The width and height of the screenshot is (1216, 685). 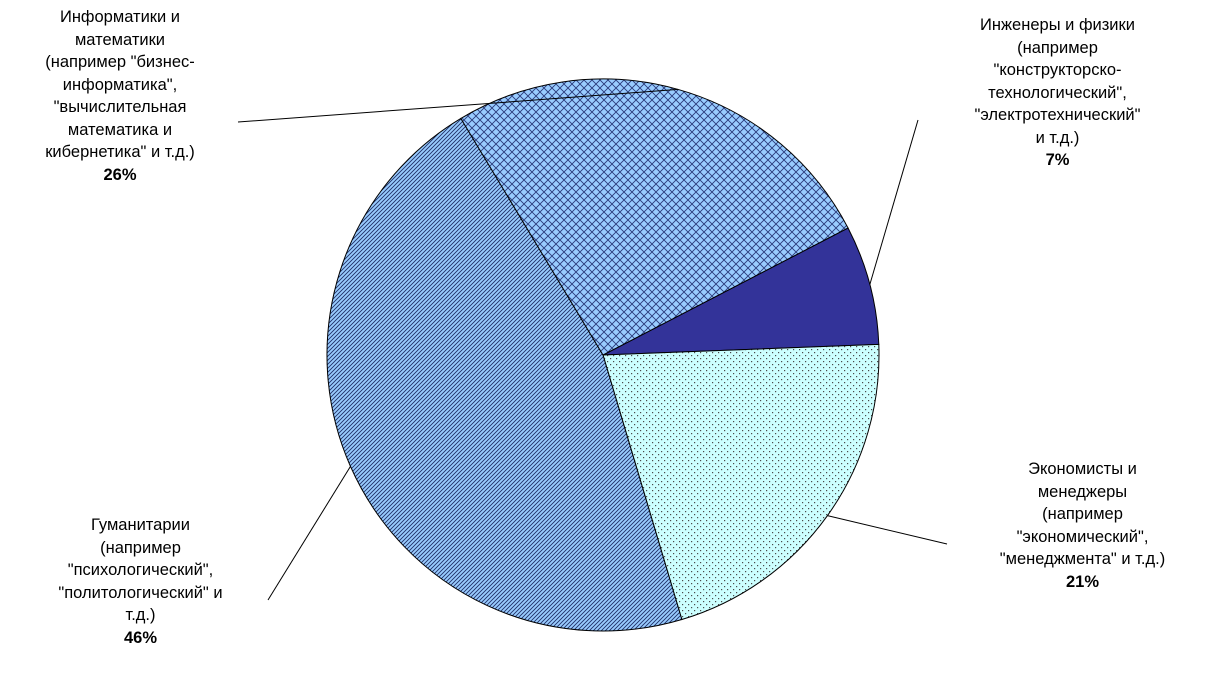 What do you see at coordinates (120, 62) in the screenshot?
I see `slice-label-text: (например "бизнес-` at bounding box center [120, 62].